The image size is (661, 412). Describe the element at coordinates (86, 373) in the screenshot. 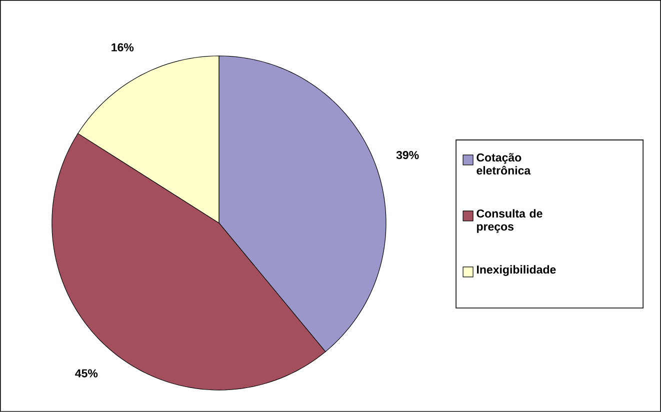

I see `data-label: 45%` at that location.